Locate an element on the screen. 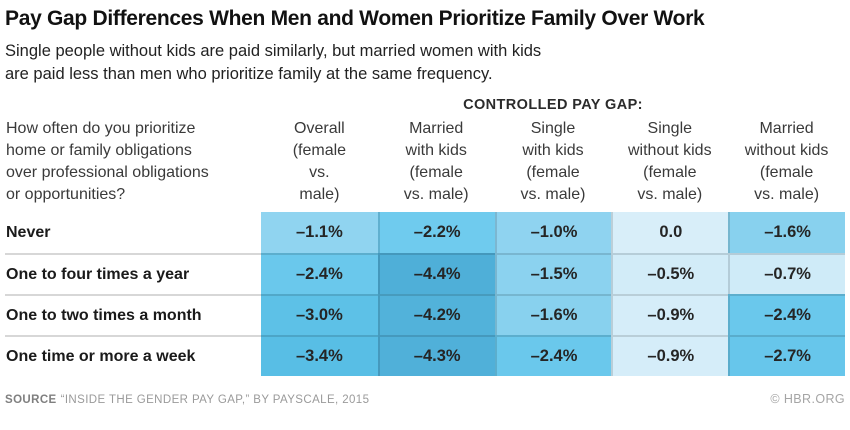 This screenshot has width=850, height=430. pay-gap-cell: 0.0 is located at coordinates (670, 232).